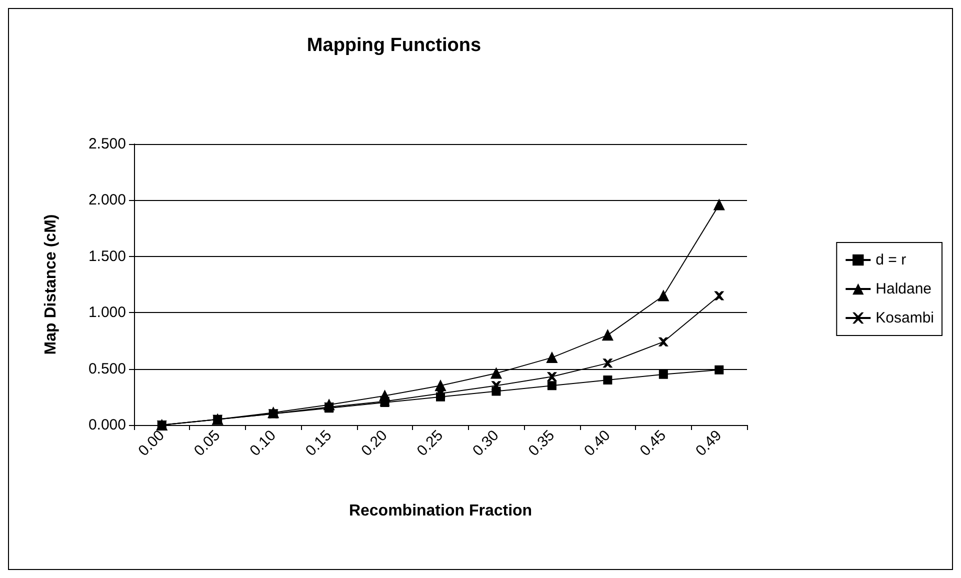  I want to click on x-tick-label: 0.40, so click(597, 443).